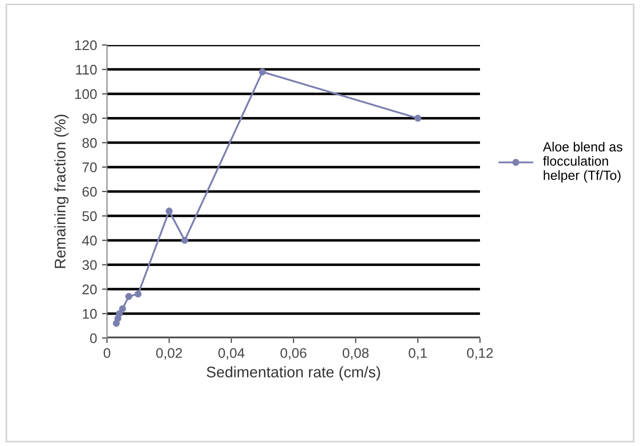  What do you see at coordinates (231, 354) in the screenshot?
I see `x-tick-label: 0,04` at bounding box center [231, 354].